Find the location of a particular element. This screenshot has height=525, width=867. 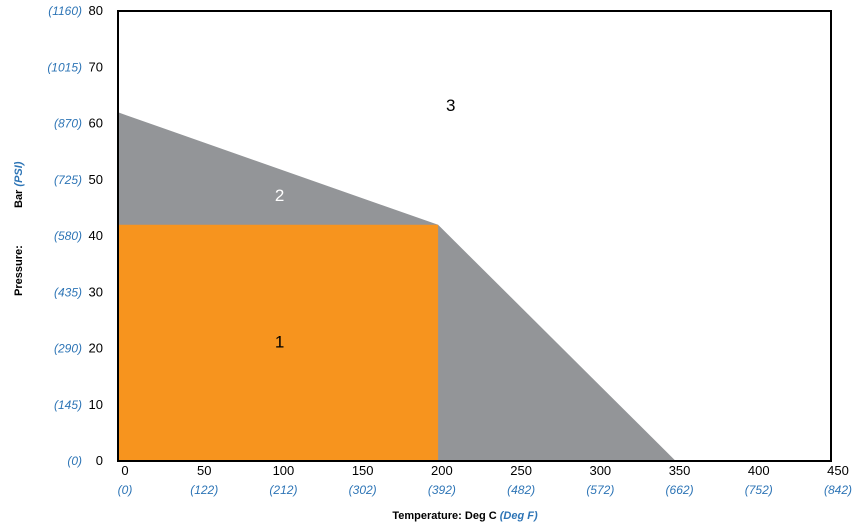

y-axis-title-main: Bar is located at coordinates (19, 198).